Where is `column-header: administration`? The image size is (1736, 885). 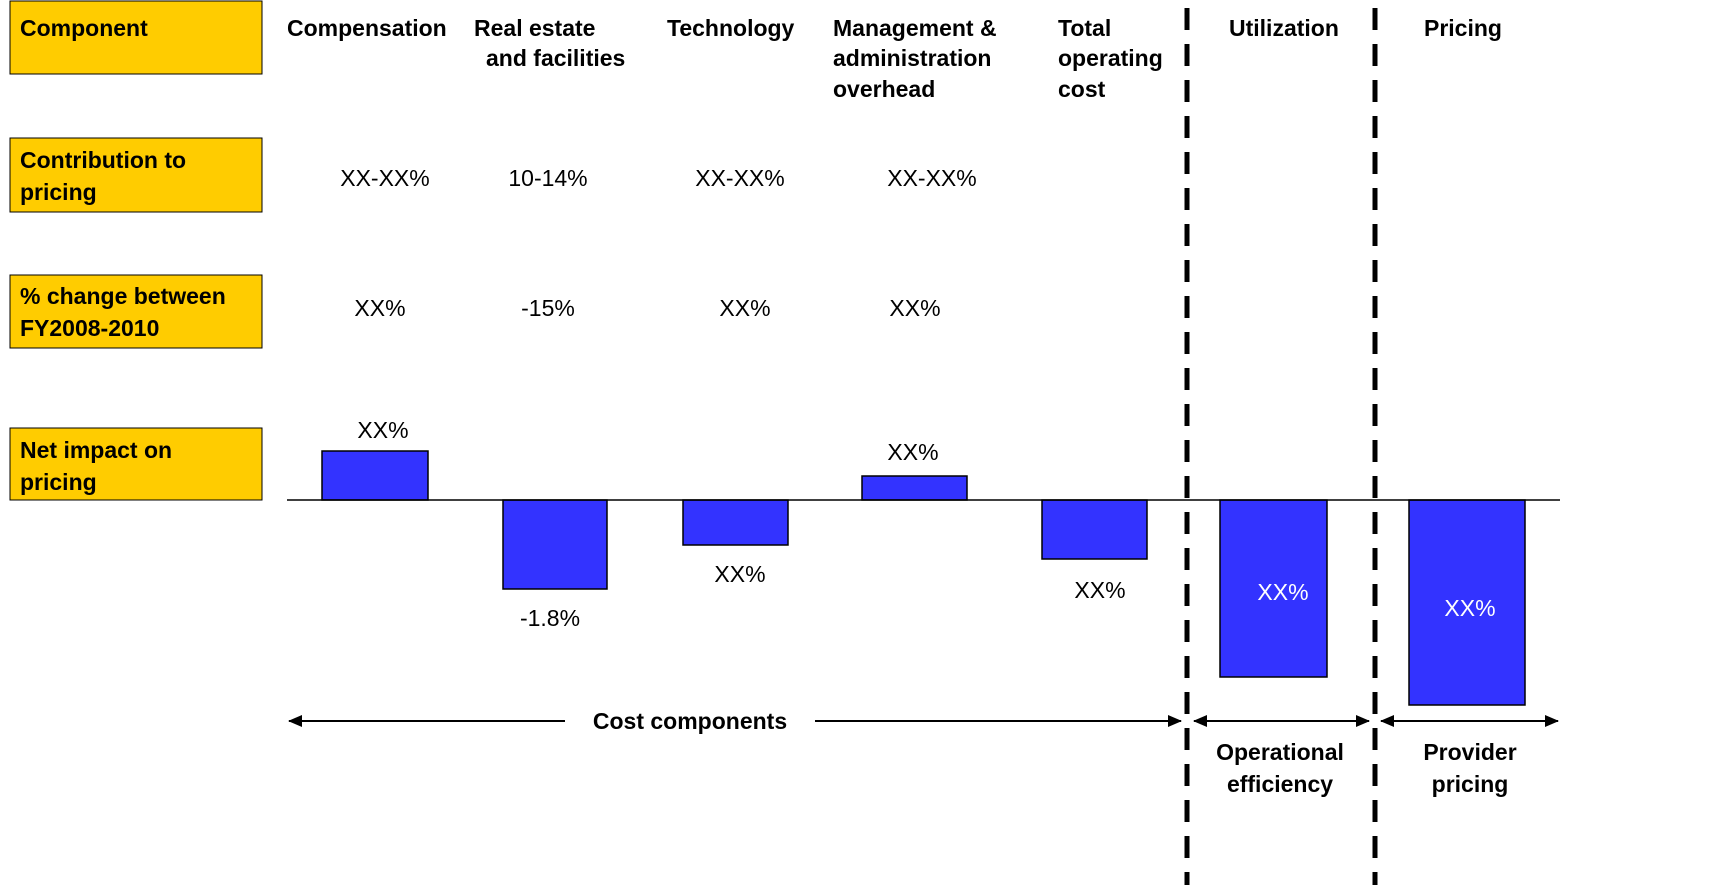
column-header: administration is located at coordinates (912, 58).